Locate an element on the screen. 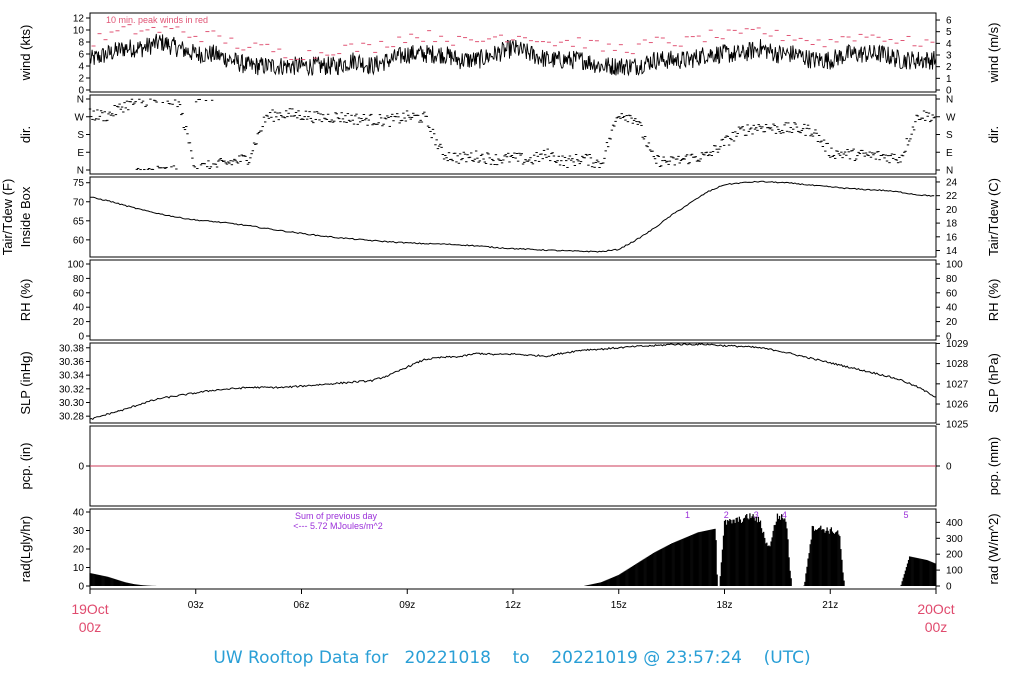 The width and height of the screenshot is (1024, 700). x-start-date: 19Oct is located at coordinates (89, 609).